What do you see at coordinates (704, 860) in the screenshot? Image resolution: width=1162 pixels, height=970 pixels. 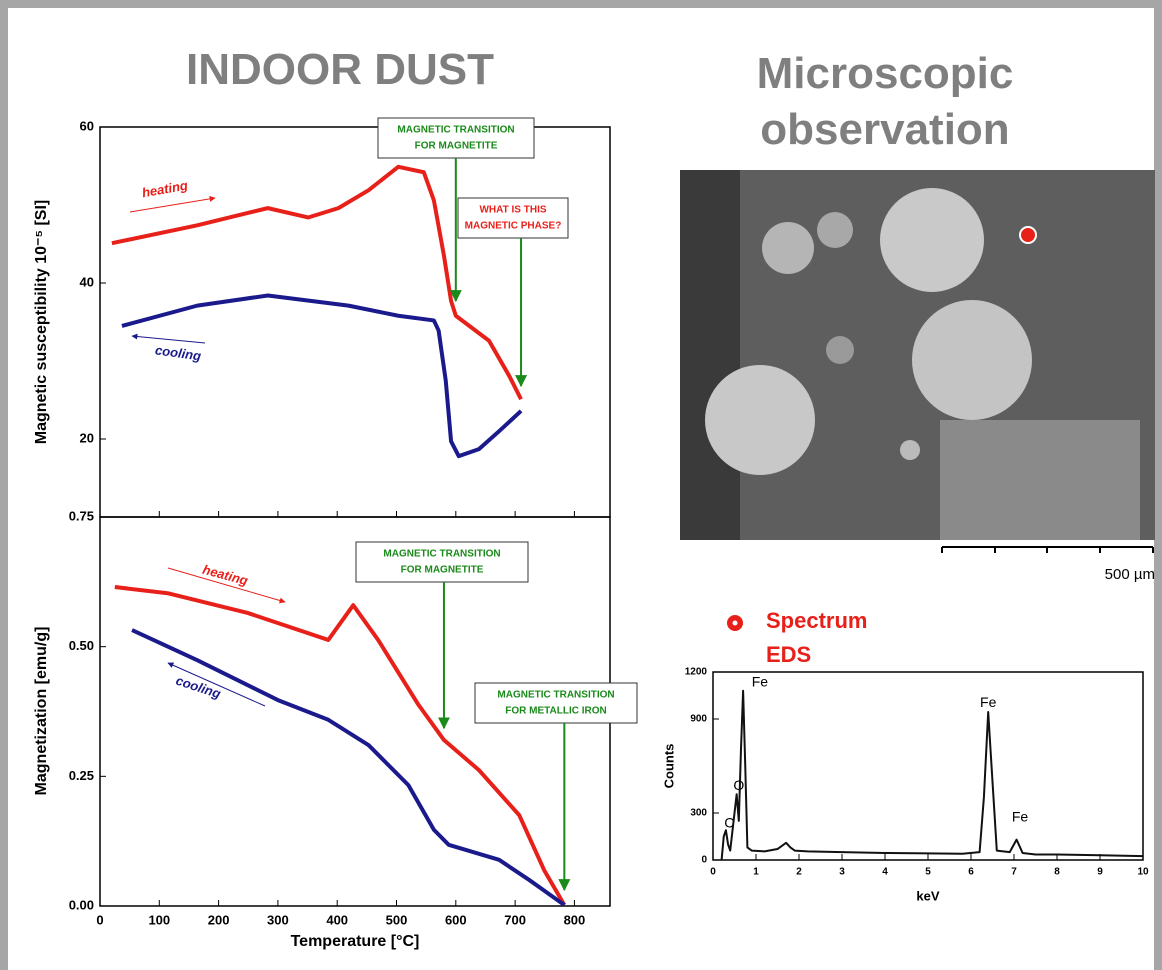 I see `y-tick-label: 0` at bounding box center [704, 860].